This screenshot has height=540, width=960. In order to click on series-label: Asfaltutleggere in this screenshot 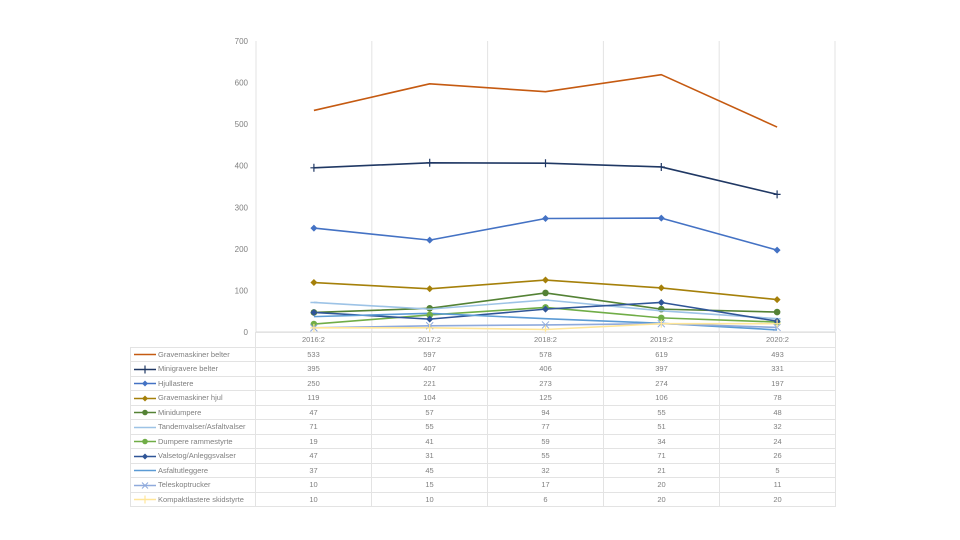, I will do `click(183, 470)`.